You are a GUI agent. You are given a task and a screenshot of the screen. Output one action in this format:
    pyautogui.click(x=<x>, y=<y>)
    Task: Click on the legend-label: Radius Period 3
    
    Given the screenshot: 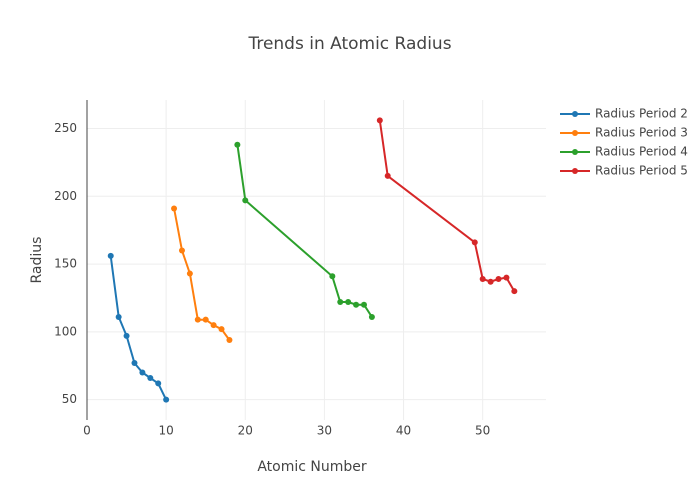 What is the action you would take?
    pyautogui.click(x=641, y=133)
    